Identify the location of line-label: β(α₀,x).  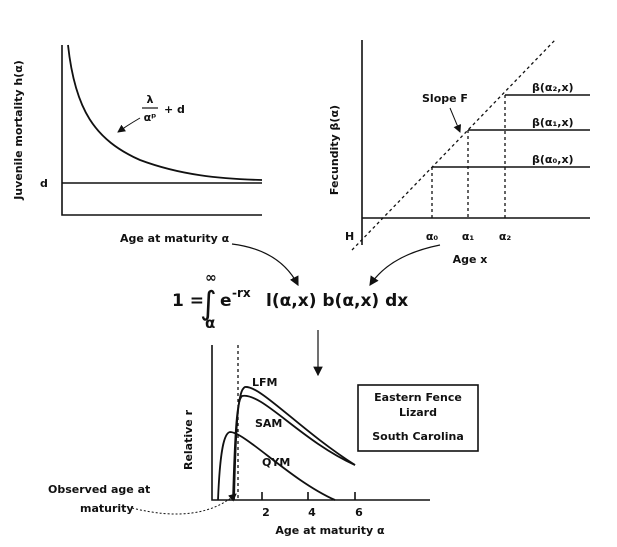
(553, 159).